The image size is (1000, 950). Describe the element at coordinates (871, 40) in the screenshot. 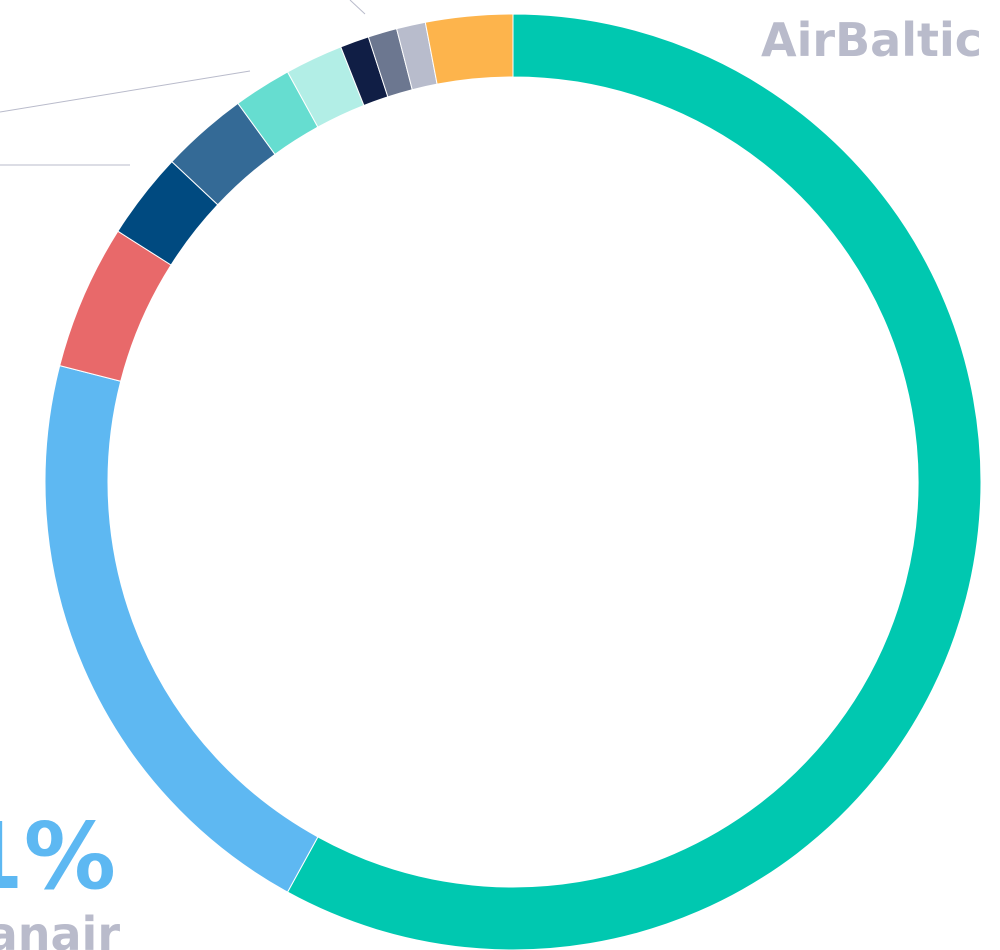

I see `segment-label: AirBaltic` at that location.